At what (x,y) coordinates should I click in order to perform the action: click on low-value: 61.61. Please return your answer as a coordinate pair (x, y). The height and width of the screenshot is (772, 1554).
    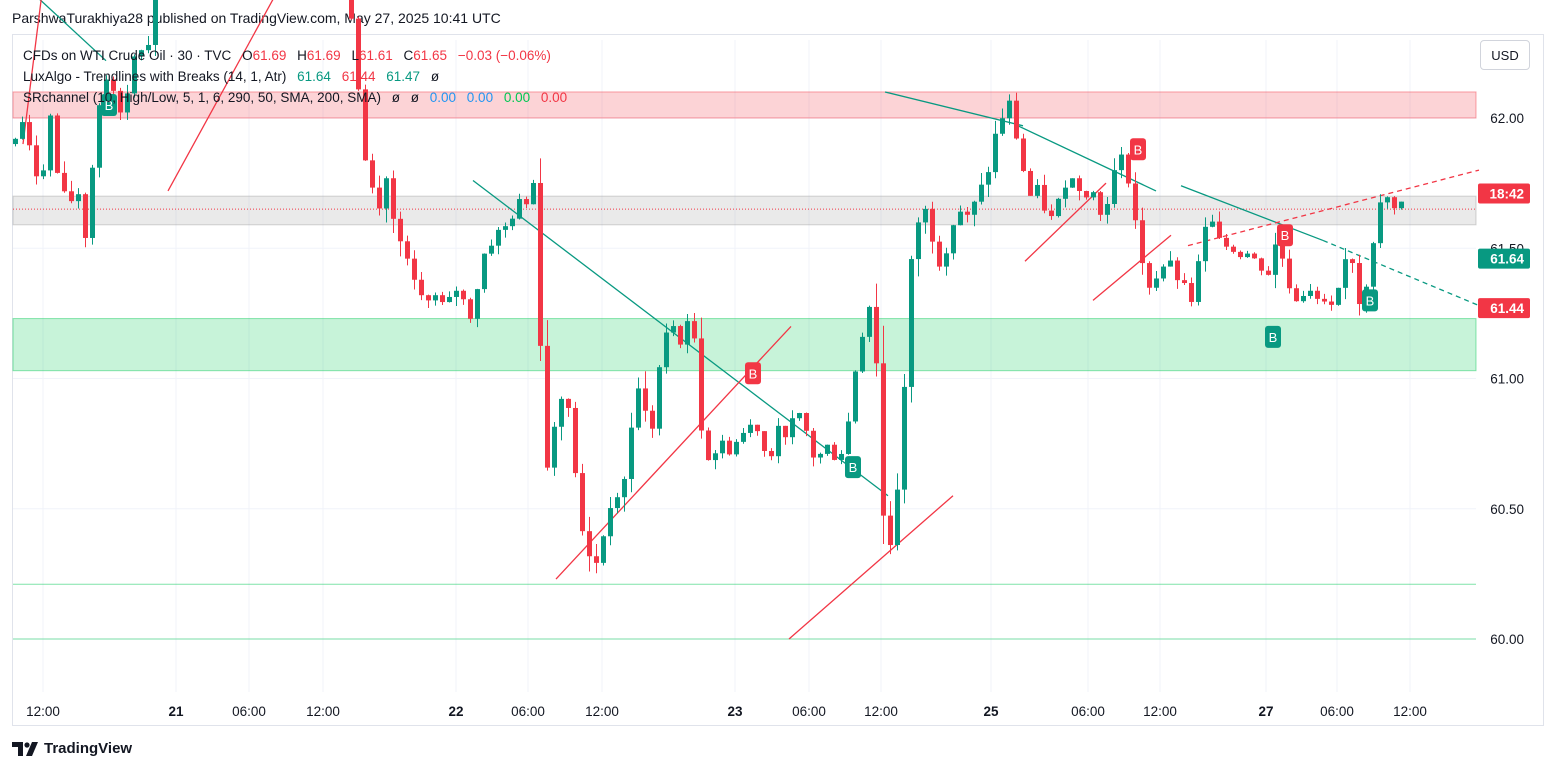
    Looking at the image, I should click on (375, 55).